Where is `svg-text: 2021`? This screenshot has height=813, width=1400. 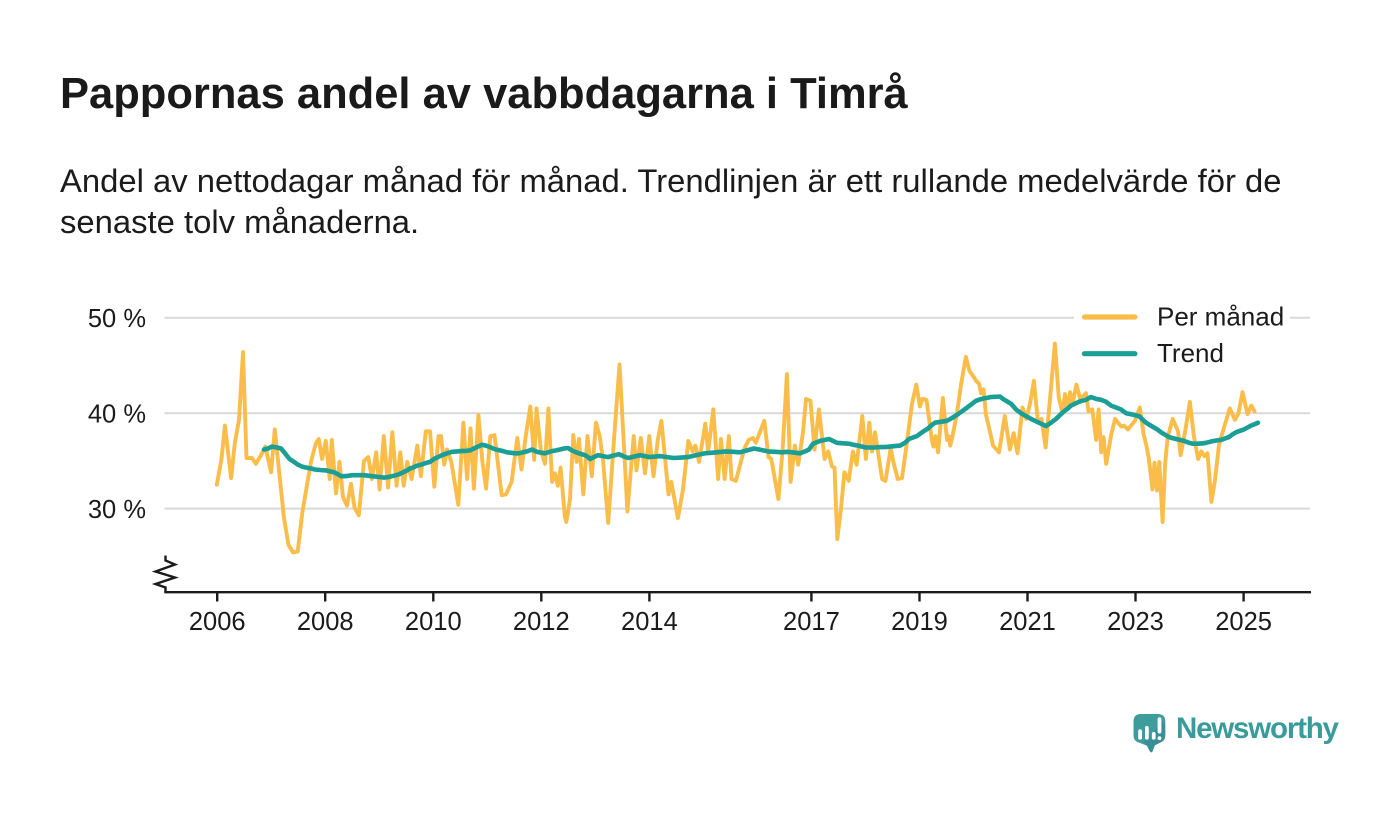
svg-text: 2021 is located at coordinates (1027, 622).